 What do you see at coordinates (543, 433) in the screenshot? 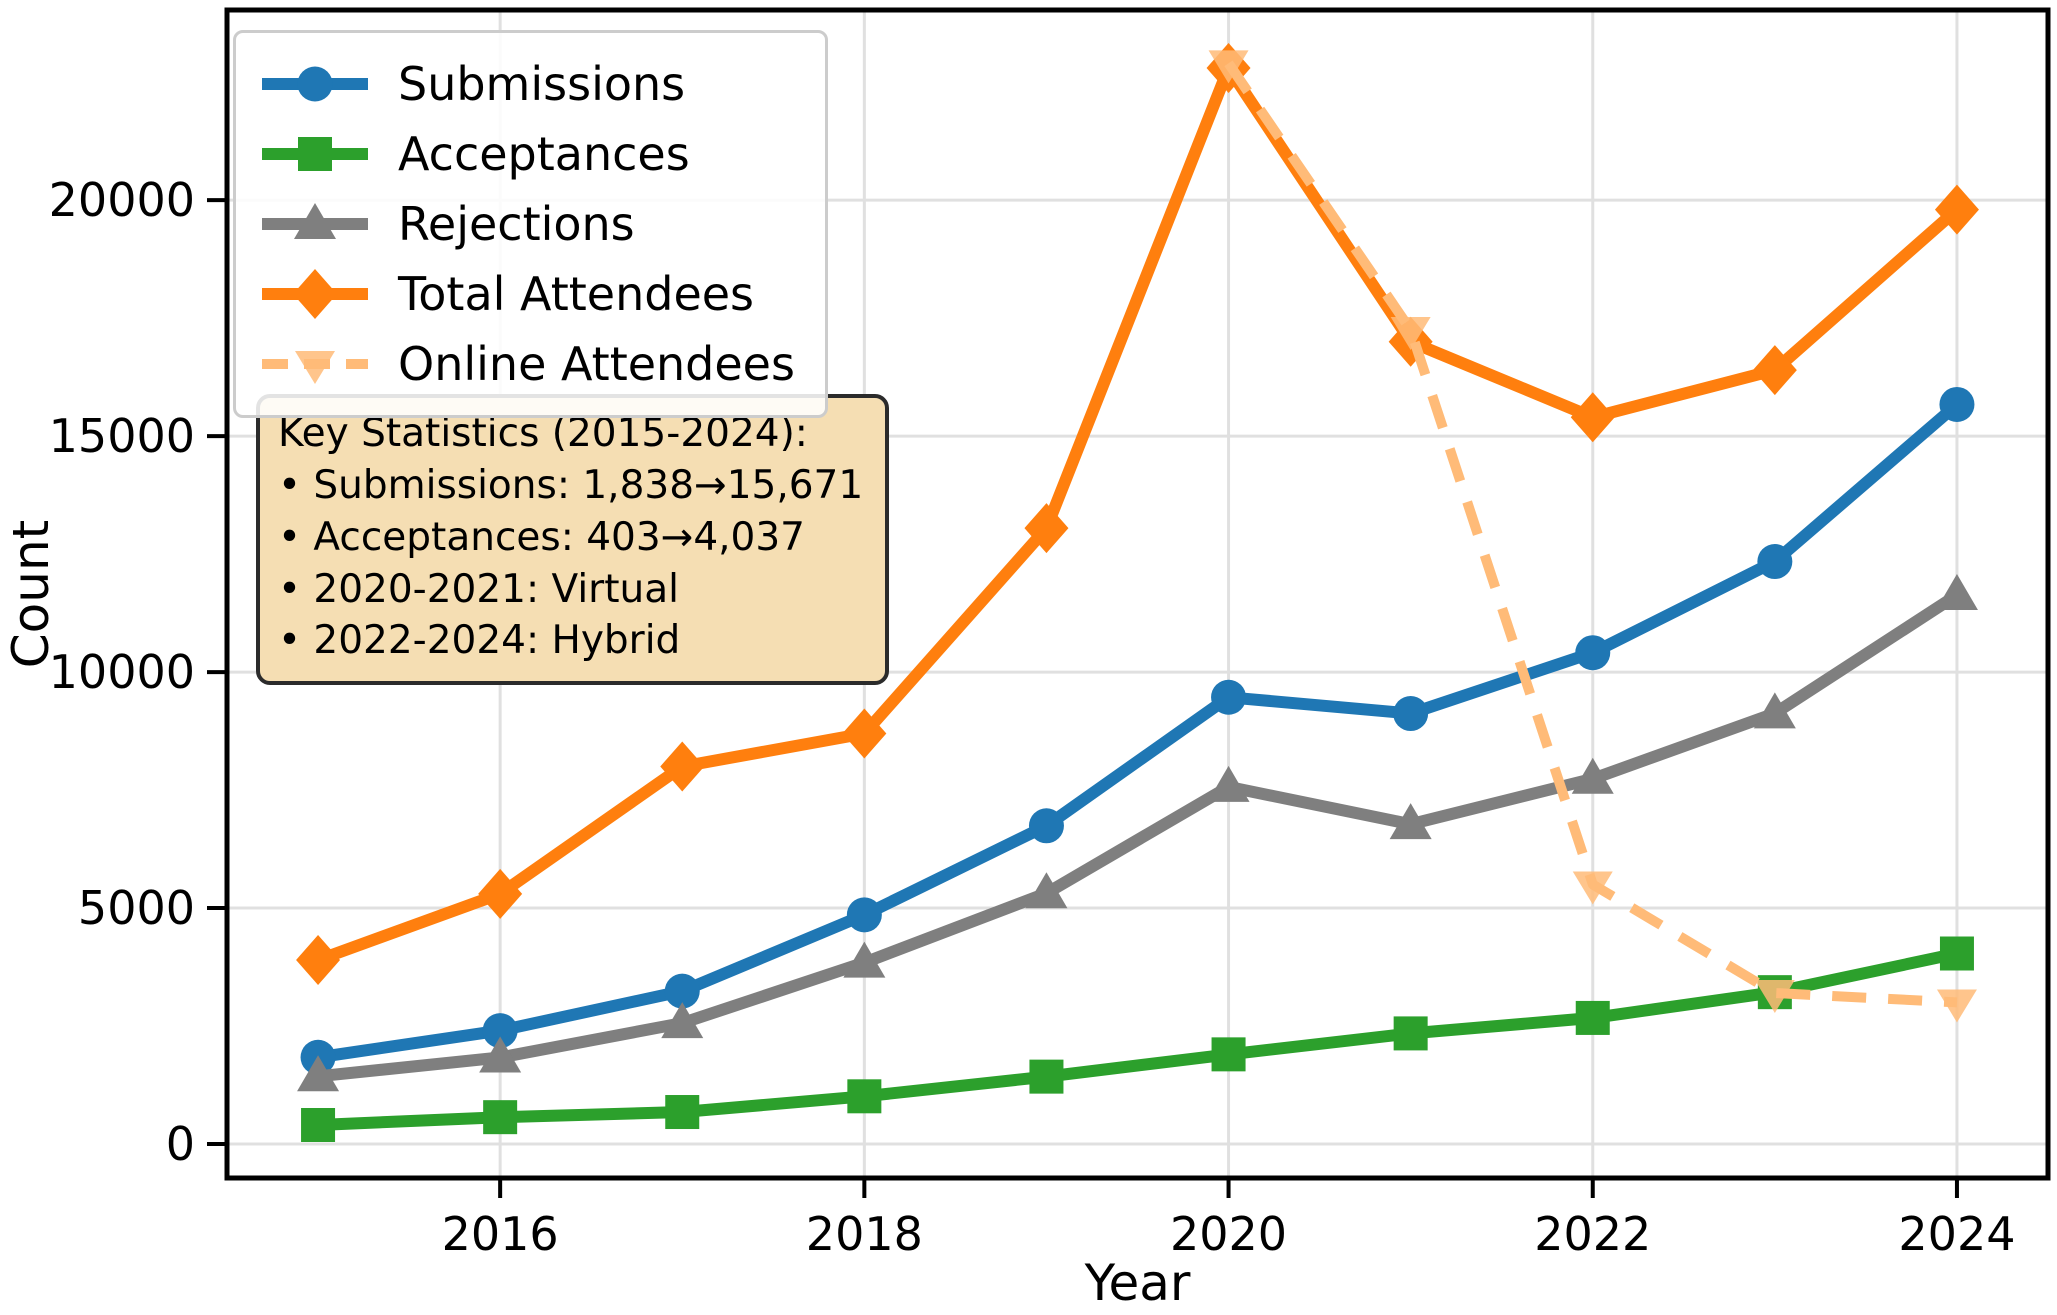
I see `key-statistics-title: Key Statistics (2015-2024):` at bounding box center [543, 433].